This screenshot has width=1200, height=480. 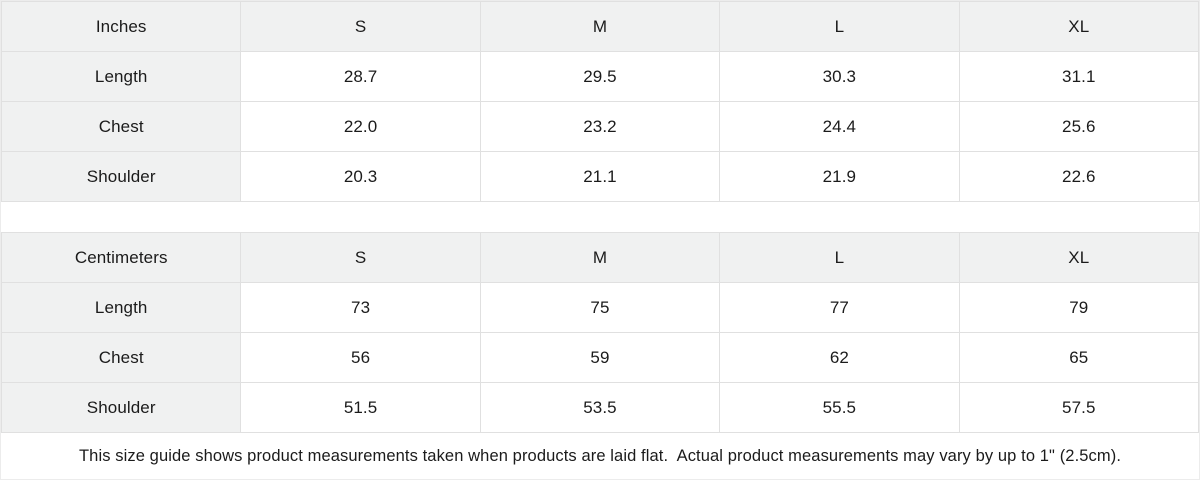 What do you see at coordinates (1079, 357) in the screenshot?
I see `measurement-value-cell: 65` at bounding box center [1079, 357].